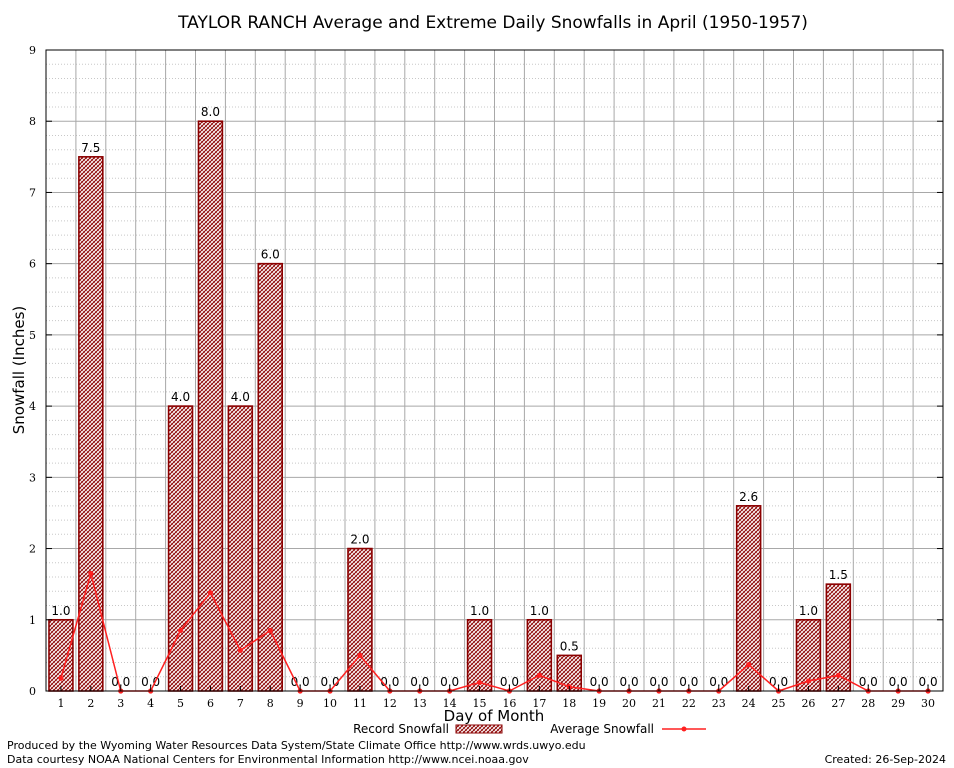 The width and height of the screenshot is (954, 768). Describe the element at coordinates (32, 192) in the screenshot. I see `y-tick-label: 7` at that location.